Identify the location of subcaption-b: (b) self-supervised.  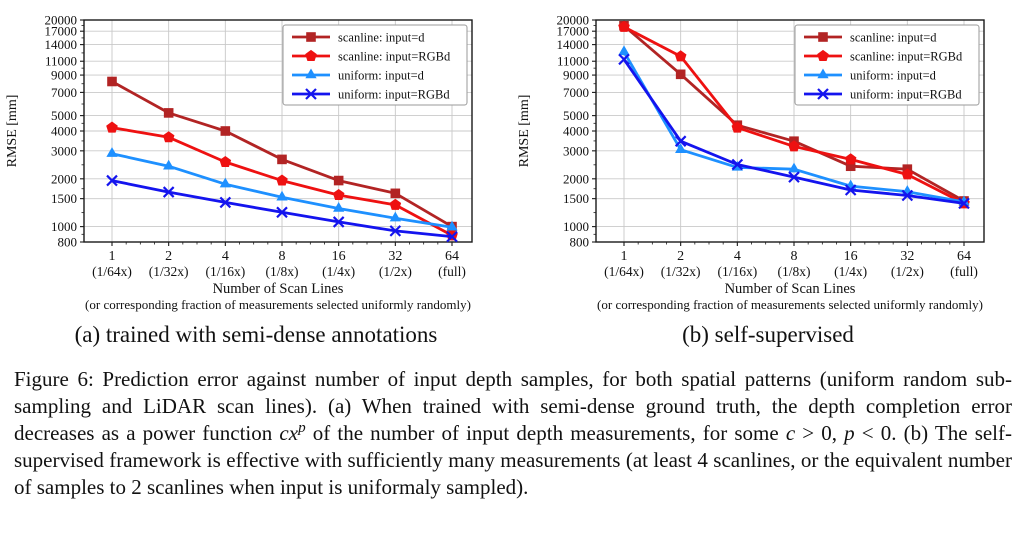
(768, 334).